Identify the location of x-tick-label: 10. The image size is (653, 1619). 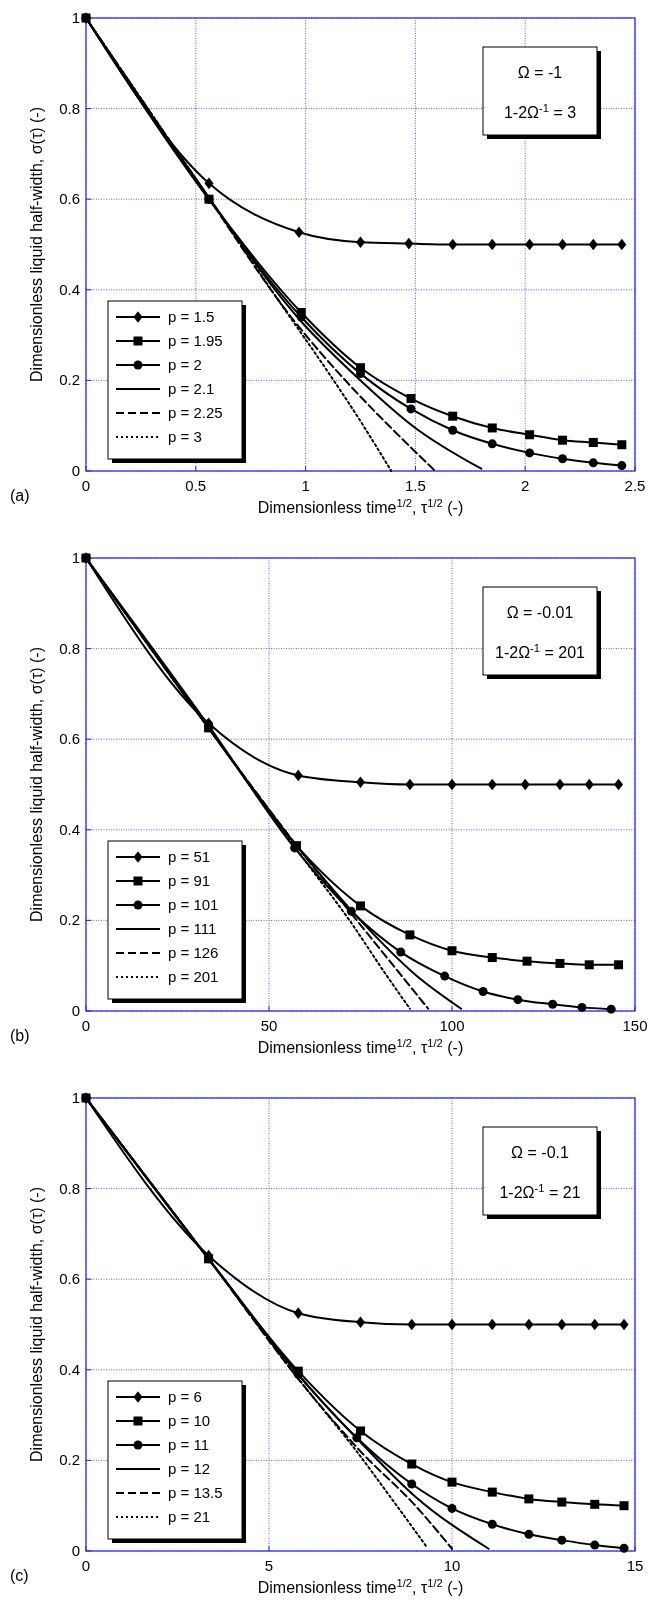
(452, 1565).